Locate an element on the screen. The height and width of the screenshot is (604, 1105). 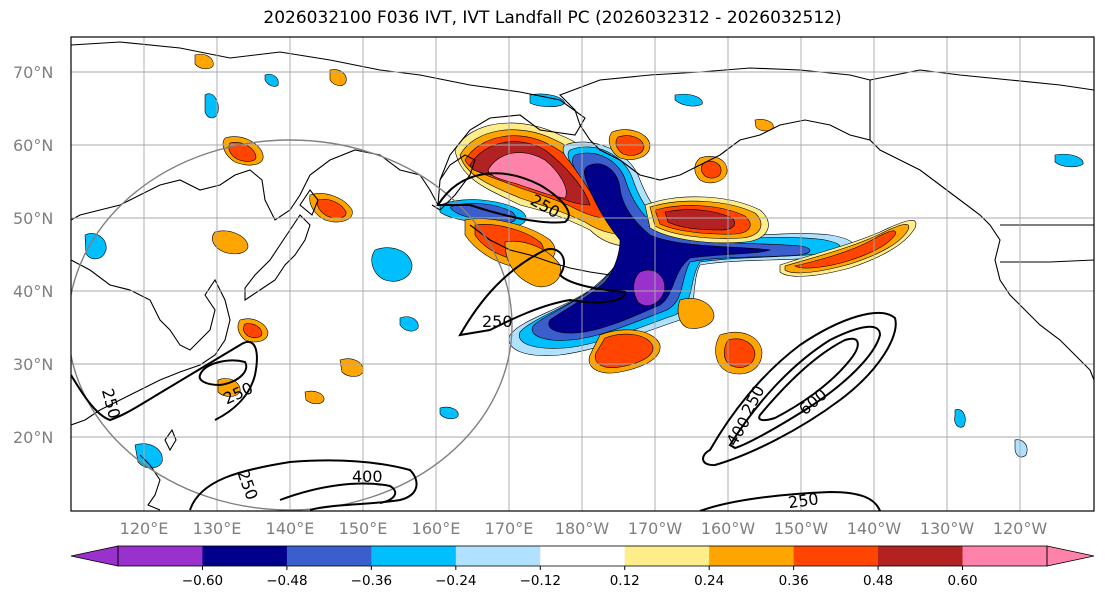
colorbar-tick-label: −0.48 is located at coordinates (286, 581).